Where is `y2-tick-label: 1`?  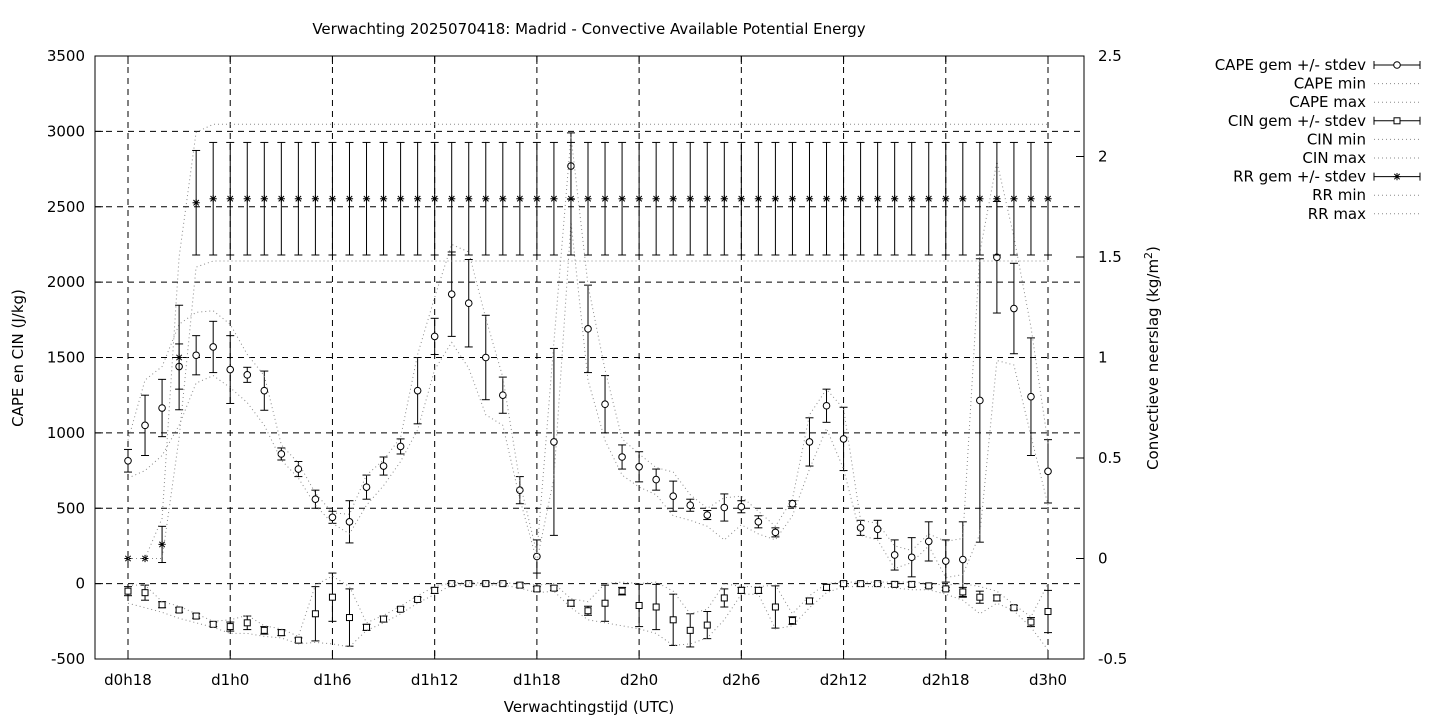 y2-tick-label: 1 is located at coordinates (1103, 358).